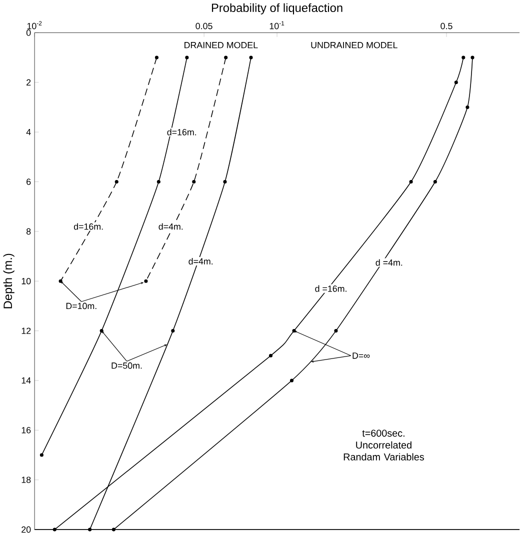  What do you see at coordinates (384, 450) in the screenshot?
I see `annotation: Uncorrelated Randam Variables` at bounding box center [384, 450].